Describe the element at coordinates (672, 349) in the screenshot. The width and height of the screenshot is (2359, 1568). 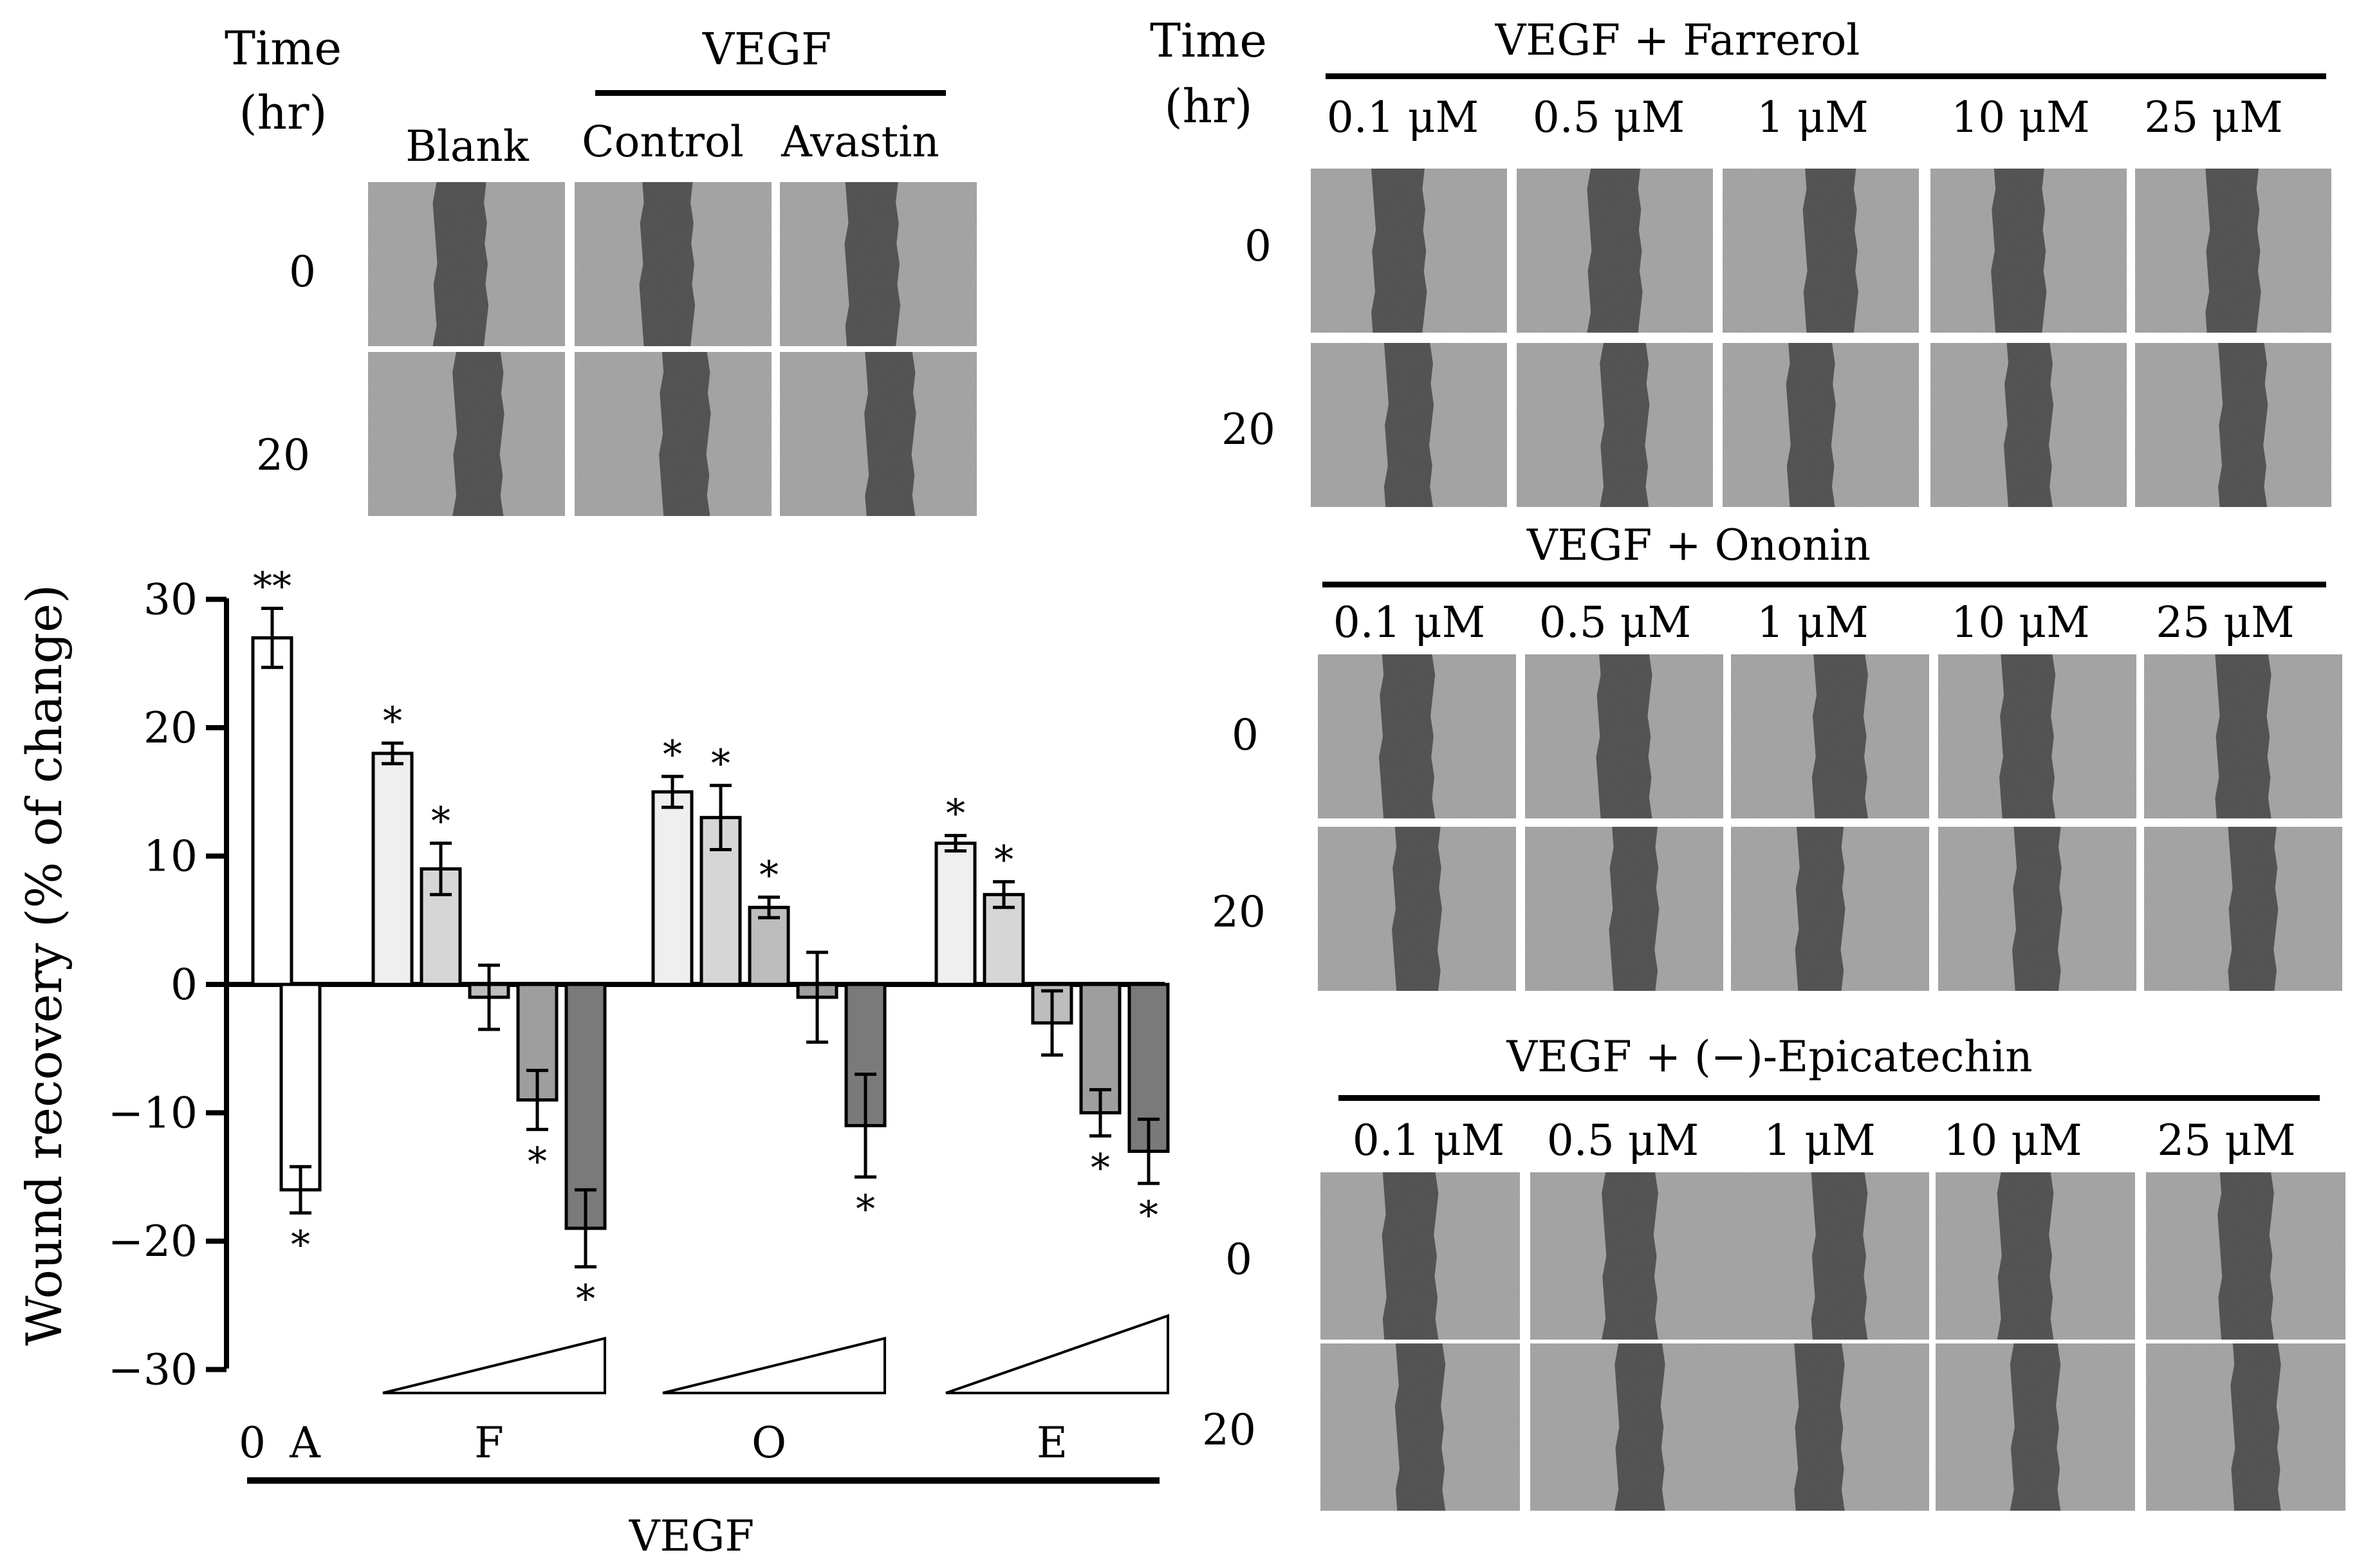
I see `top-left-image-grid` at that location.